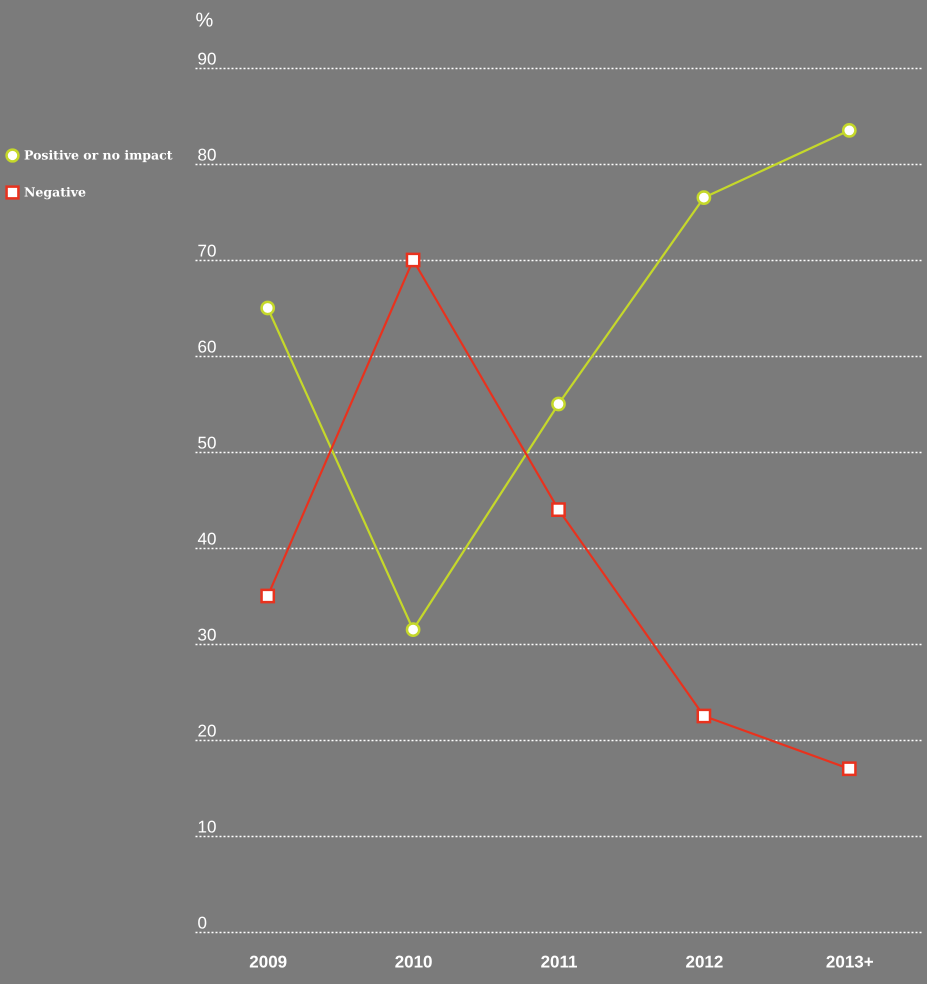 The image size is (927, 984). Describe the element at coordinates (207, 59) in the screenshot. I see `y-tick-label: 90` at that location.